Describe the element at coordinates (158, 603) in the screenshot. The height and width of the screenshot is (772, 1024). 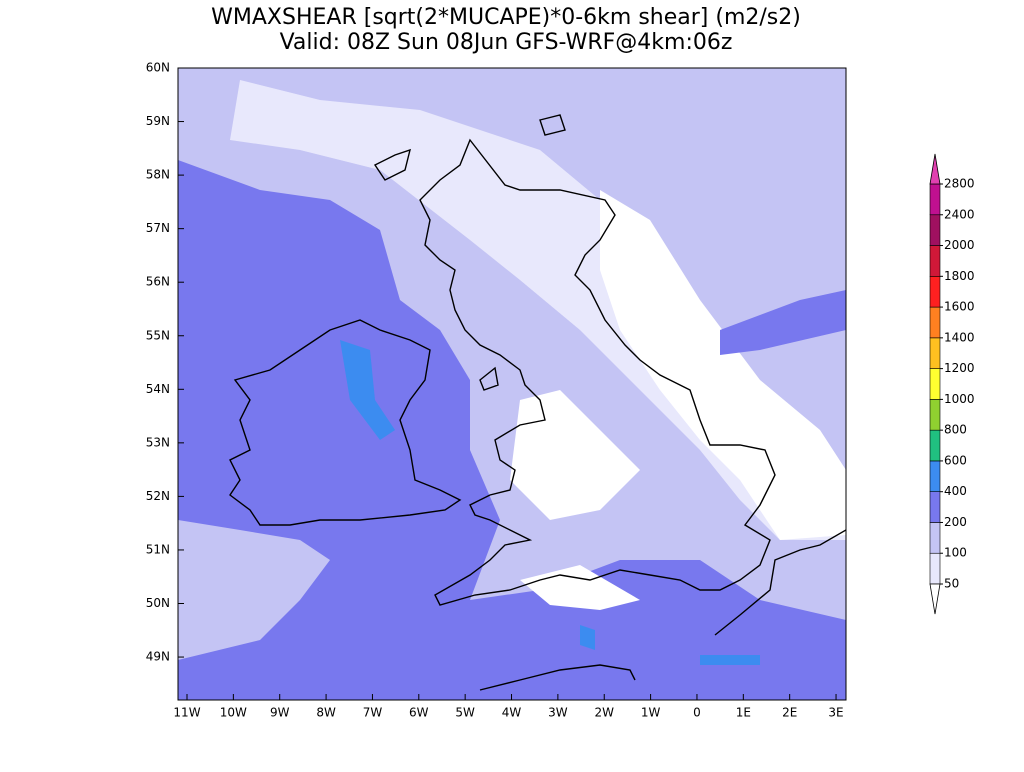
I see `lat-tick-label: 50N` at that location.